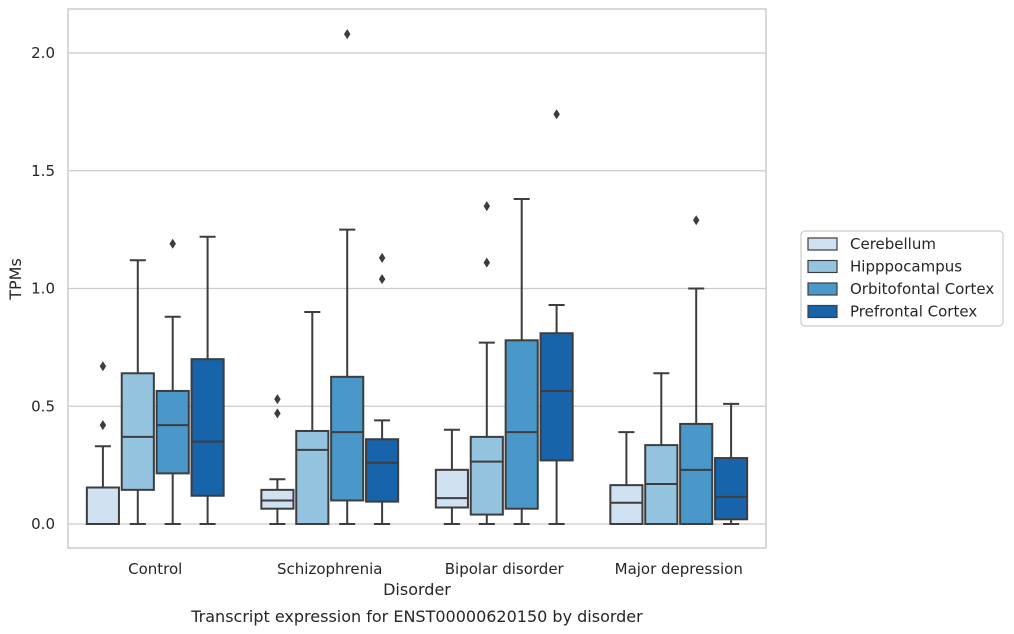 The image size is (1014, 634). What do you see at coordinates (679, 569) in the screenshot?
I see `x-tick-label: Major depression` at bounding box center [679, 569].